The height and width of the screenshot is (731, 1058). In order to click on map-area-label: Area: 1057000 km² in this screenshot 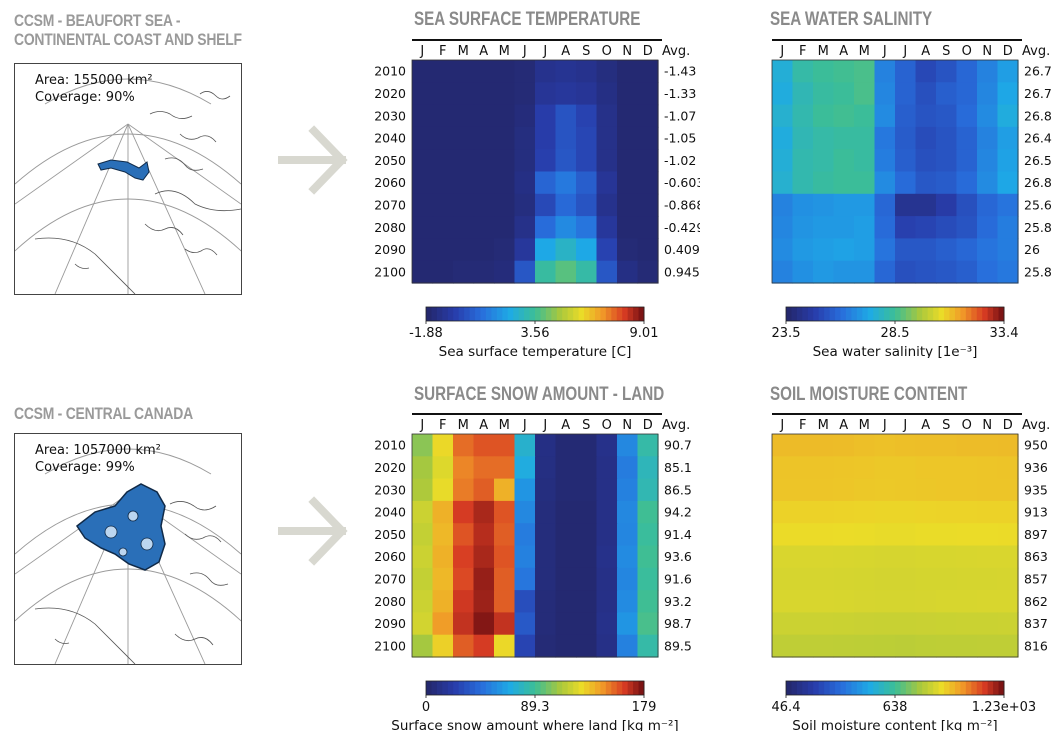, I will do `click(98, 450)`.